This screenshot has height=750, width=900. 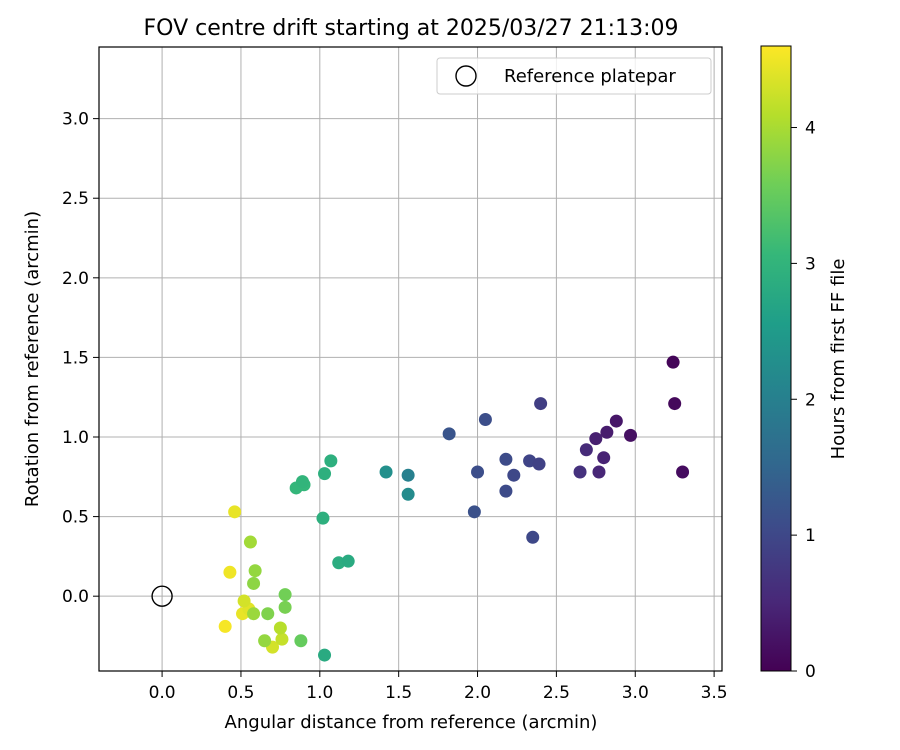 I want to click on y-tick-label: 1.5, so click(x=75, y=358).